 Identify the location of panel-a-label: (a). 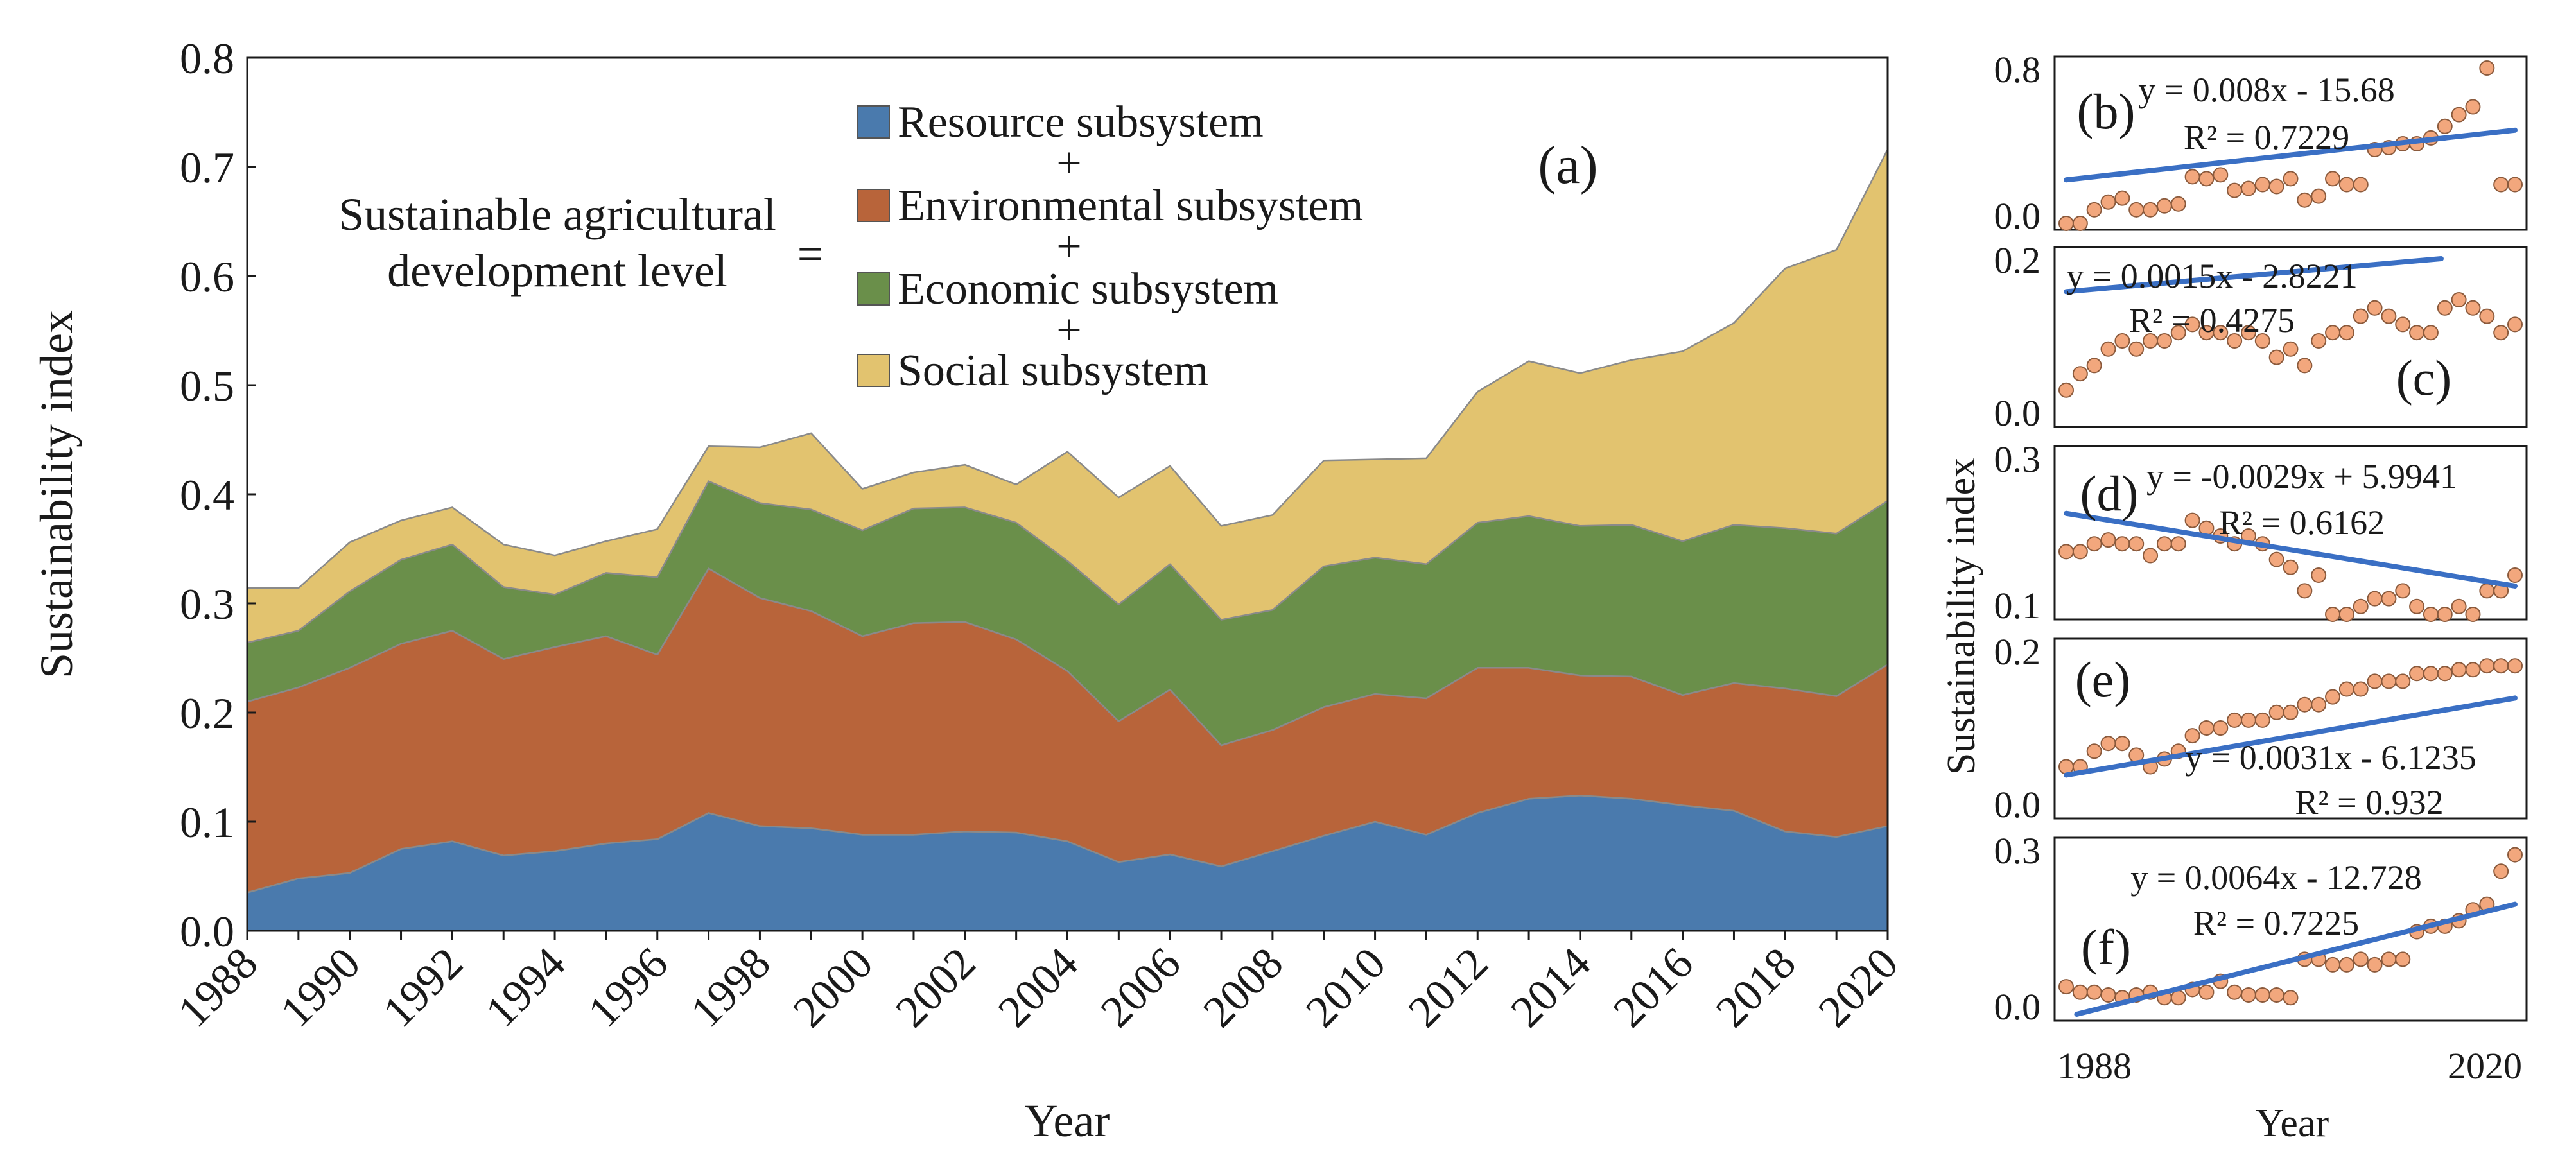
(1567, 165).